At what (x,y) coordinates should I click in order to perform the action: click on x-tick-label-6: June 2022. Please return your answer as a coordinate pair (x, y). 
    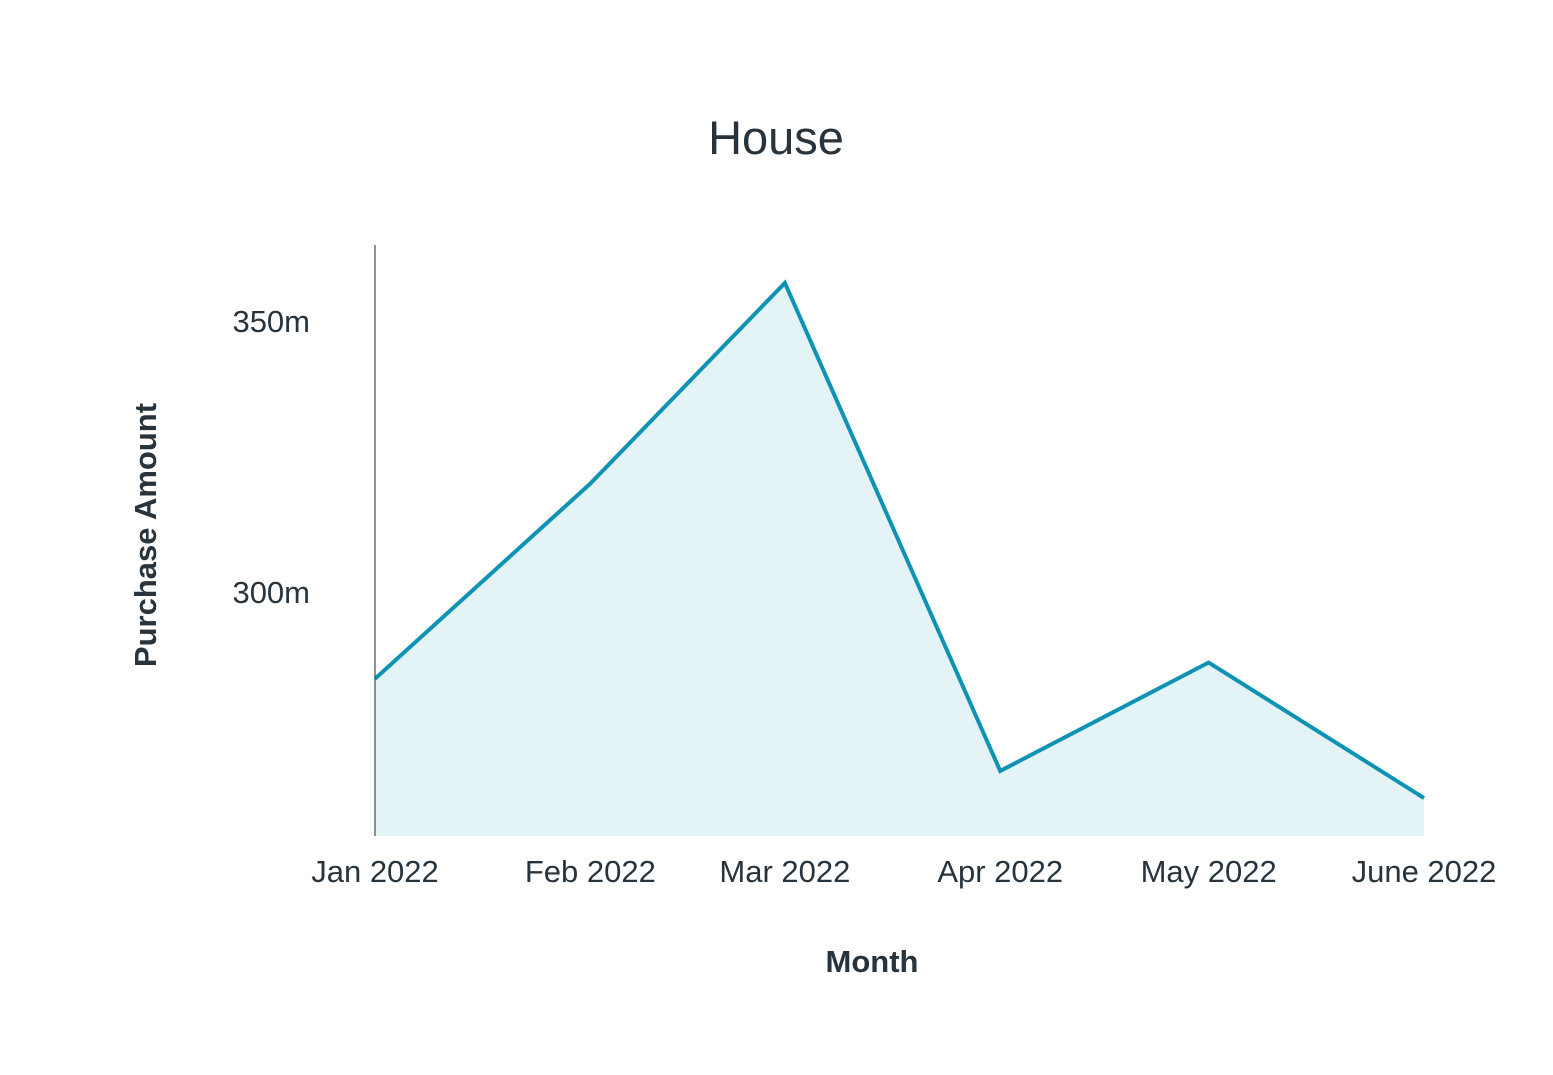
    Looking at the image, I should click on (1424, 871).